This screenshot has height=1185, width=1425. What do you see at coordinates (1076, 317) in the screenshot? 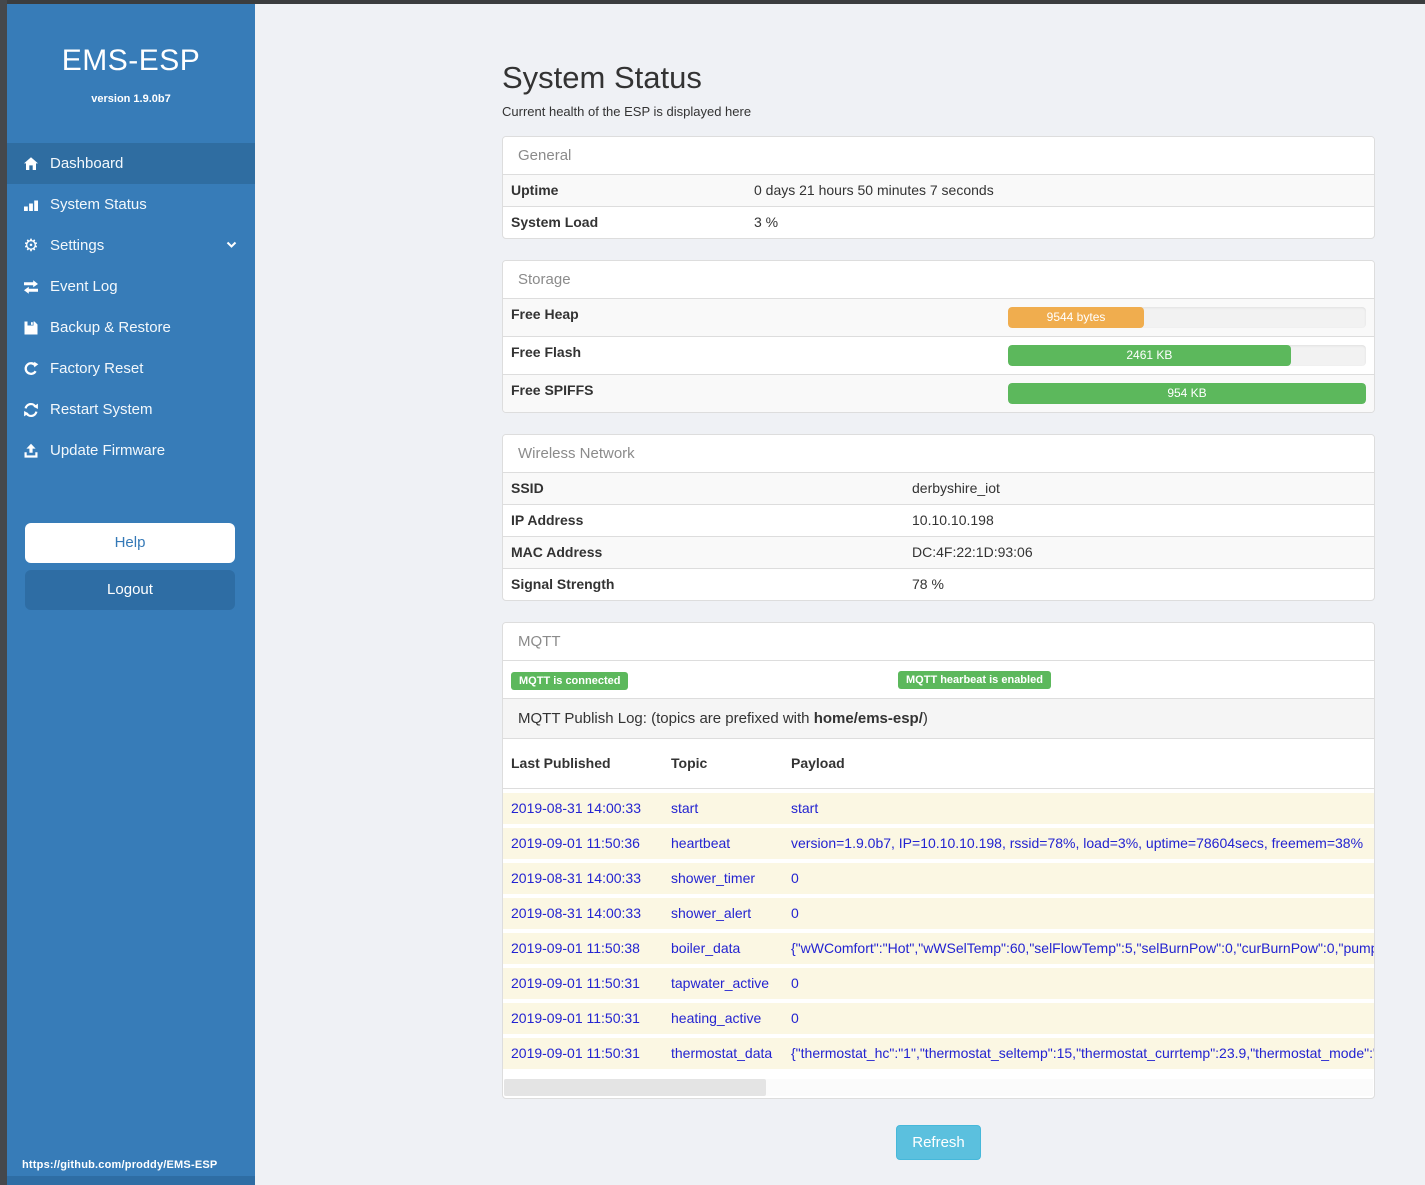
I see `progress-bar: 9544 bytes` at bounding box center [1076, 317].